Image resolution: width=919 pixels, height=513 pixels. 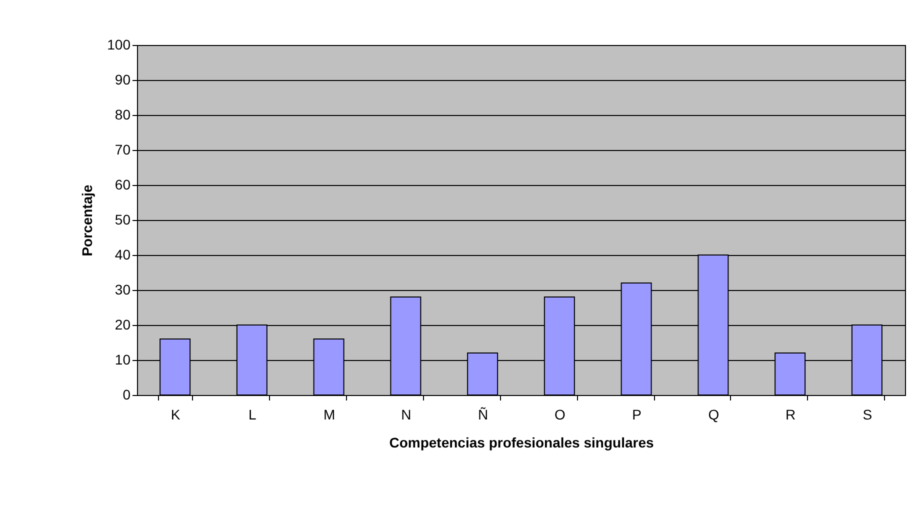 I want to click on x-tick-label: N, so click(x=406, y=414).